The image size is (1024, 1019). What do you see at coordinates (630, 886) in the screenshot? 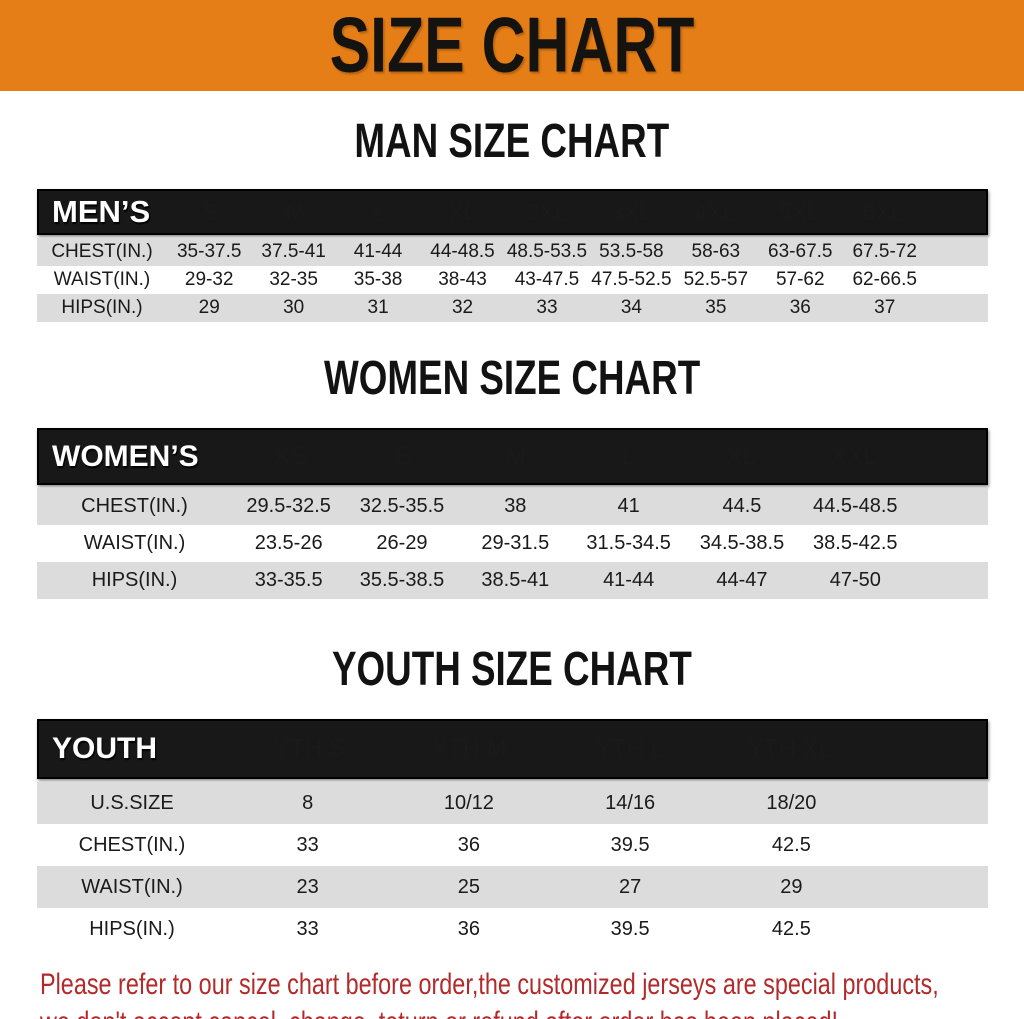
I see `size-value: 27` at bounding box center [630, 886].